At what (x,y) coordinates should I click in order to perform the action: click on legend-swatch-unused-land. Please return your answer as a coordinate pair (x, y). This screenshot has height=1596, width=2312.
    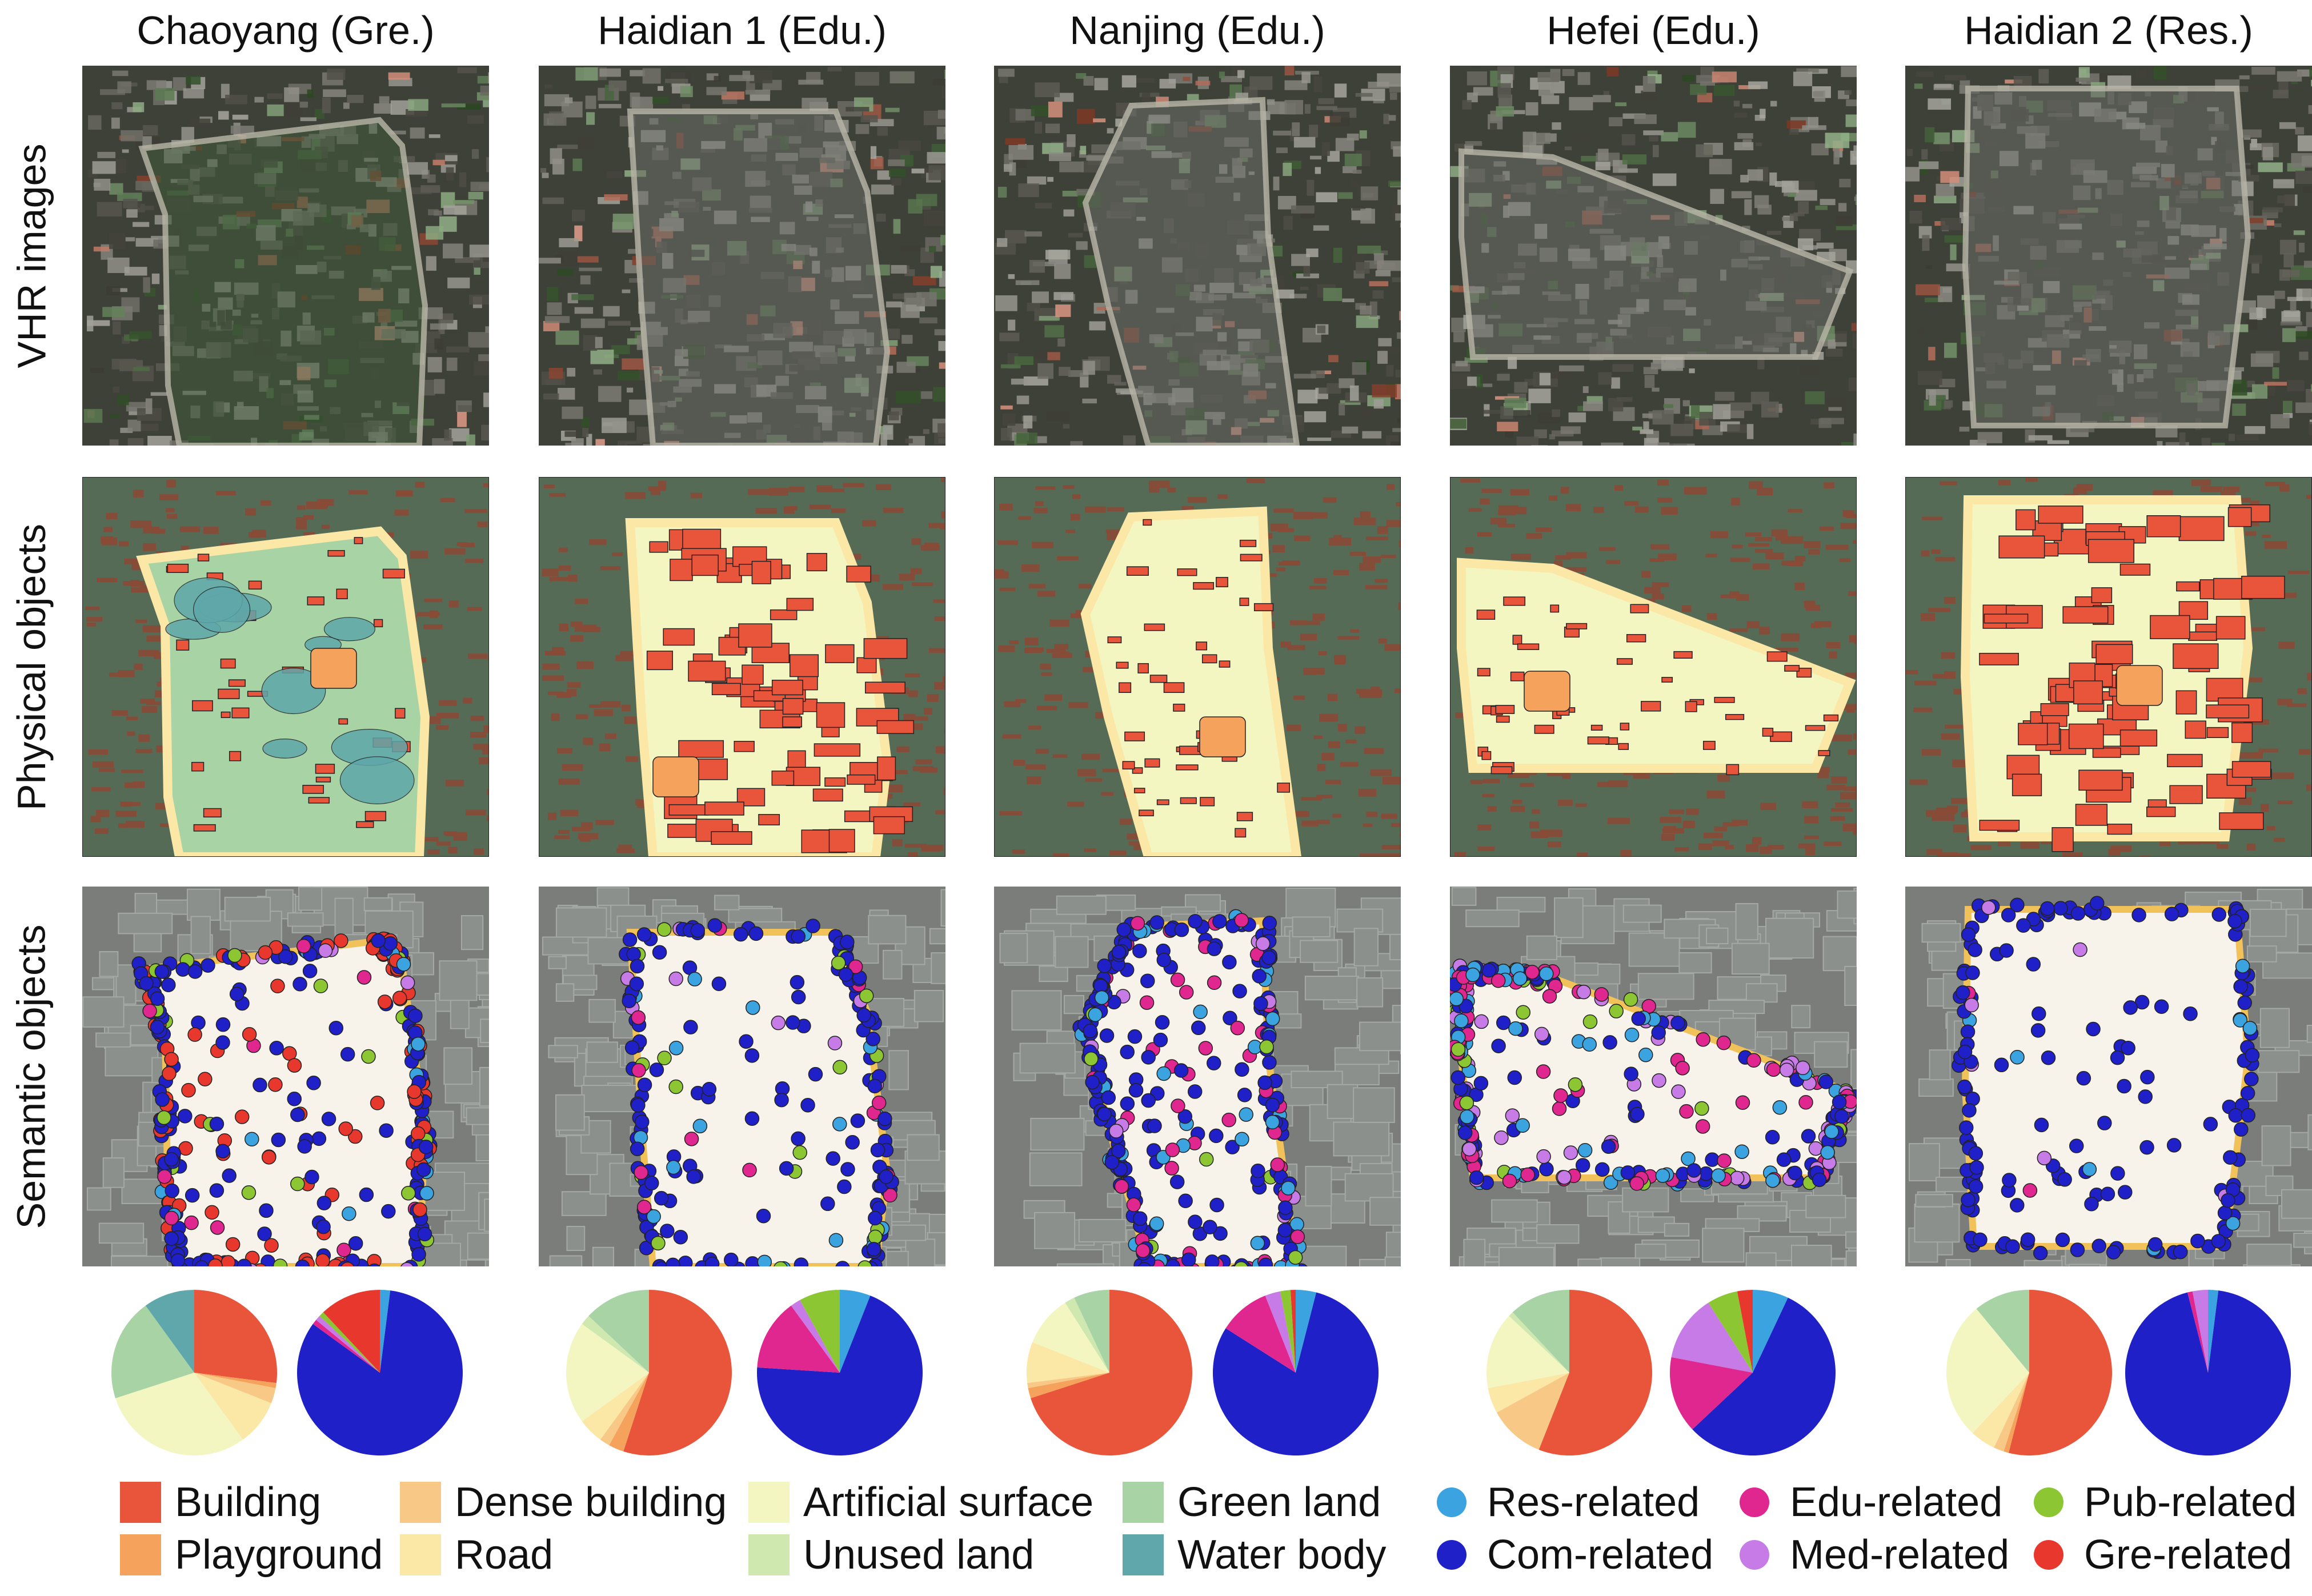
    Looking at the image, I should click on (769, 1554).